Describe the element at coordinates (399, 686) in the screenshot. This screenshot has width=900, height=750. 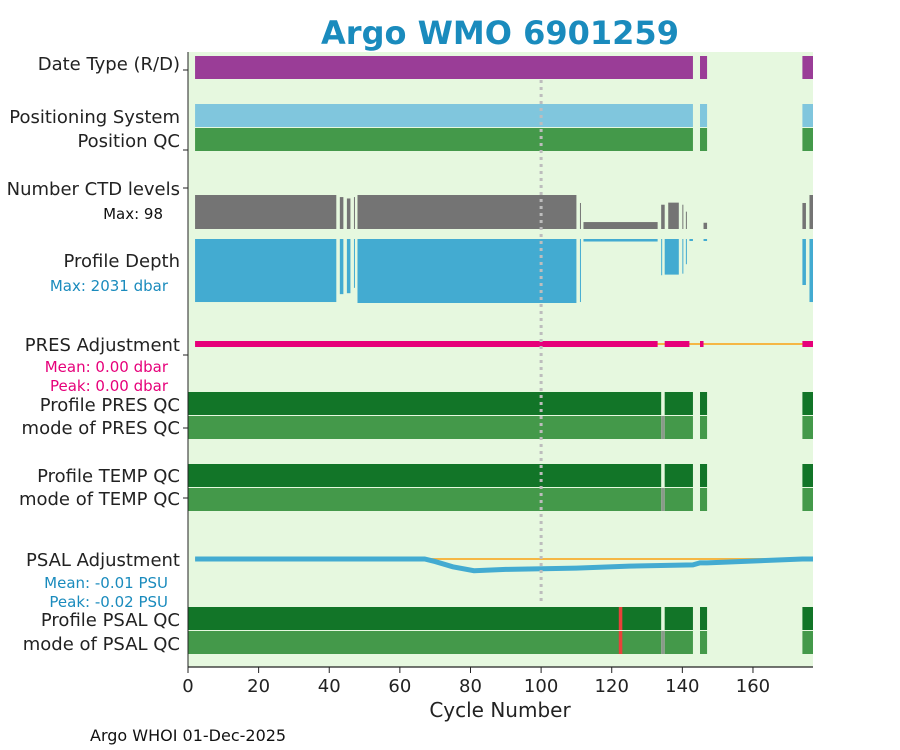
I see `x-tick-label: 60` at that location.